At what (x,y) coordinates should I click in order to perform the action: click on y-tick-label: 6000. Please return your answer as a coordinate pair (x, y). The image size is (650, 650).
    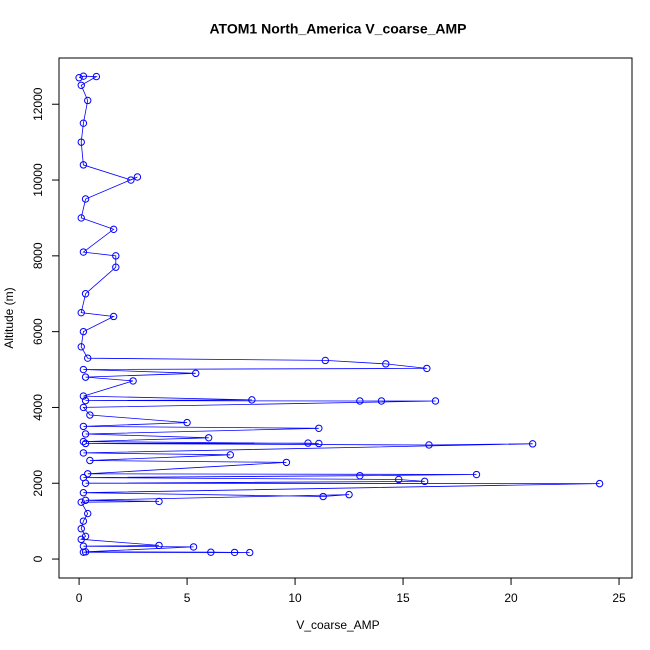
    Looking at the image, I should click on (38, 331).